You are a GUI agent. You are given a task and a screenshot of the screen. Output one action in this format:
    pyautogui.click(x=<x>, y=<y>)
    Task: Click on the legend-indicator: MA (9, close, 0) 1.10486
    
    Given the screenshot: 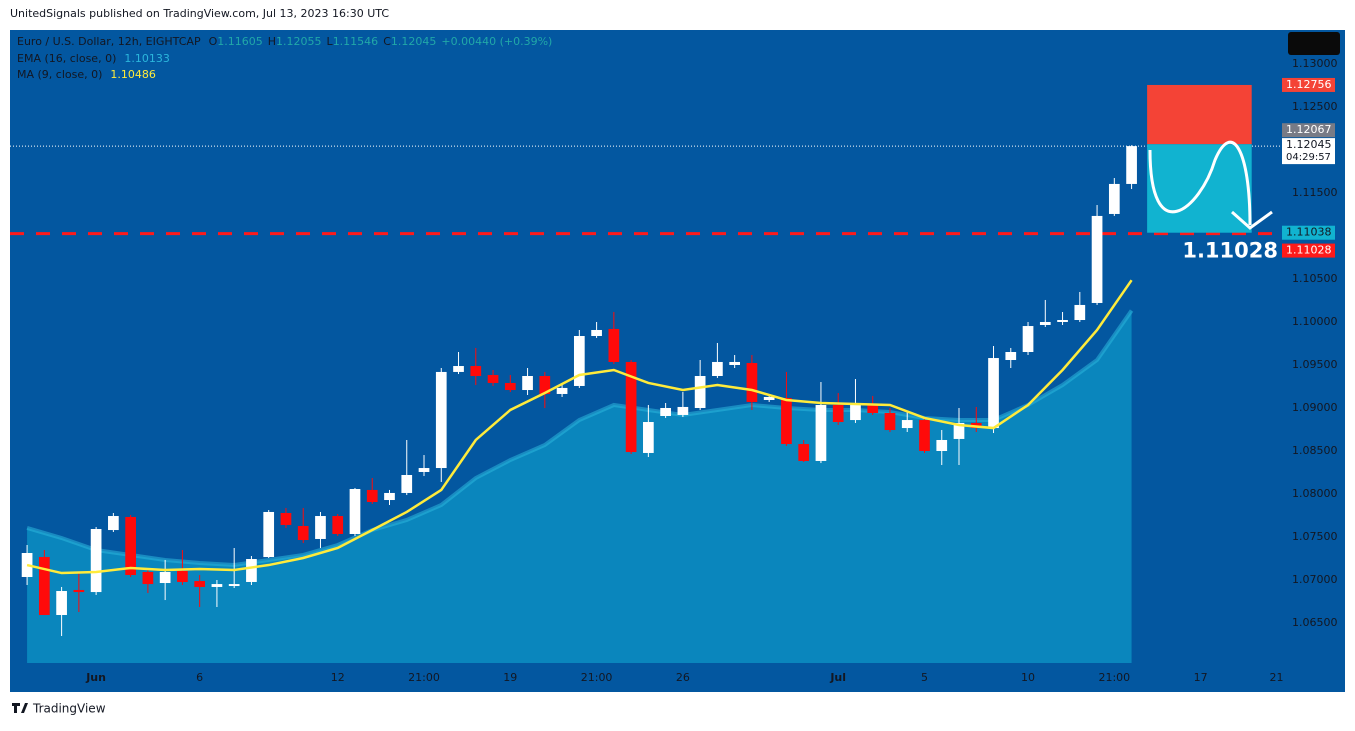 What is the action you would take?
    pyautogui.click(x=86, y=74)
    